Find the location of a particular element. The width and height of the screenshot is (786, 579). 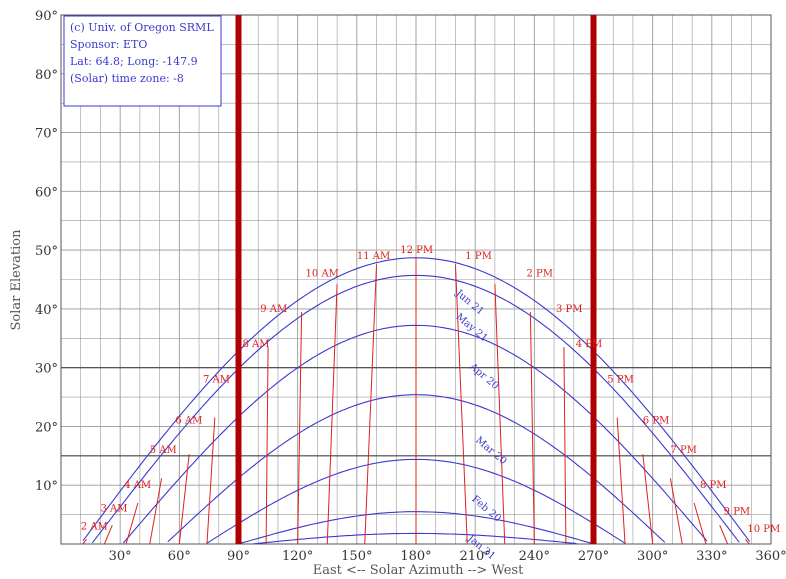

hour-label: 8 PM is located at coordinates (713, 485).